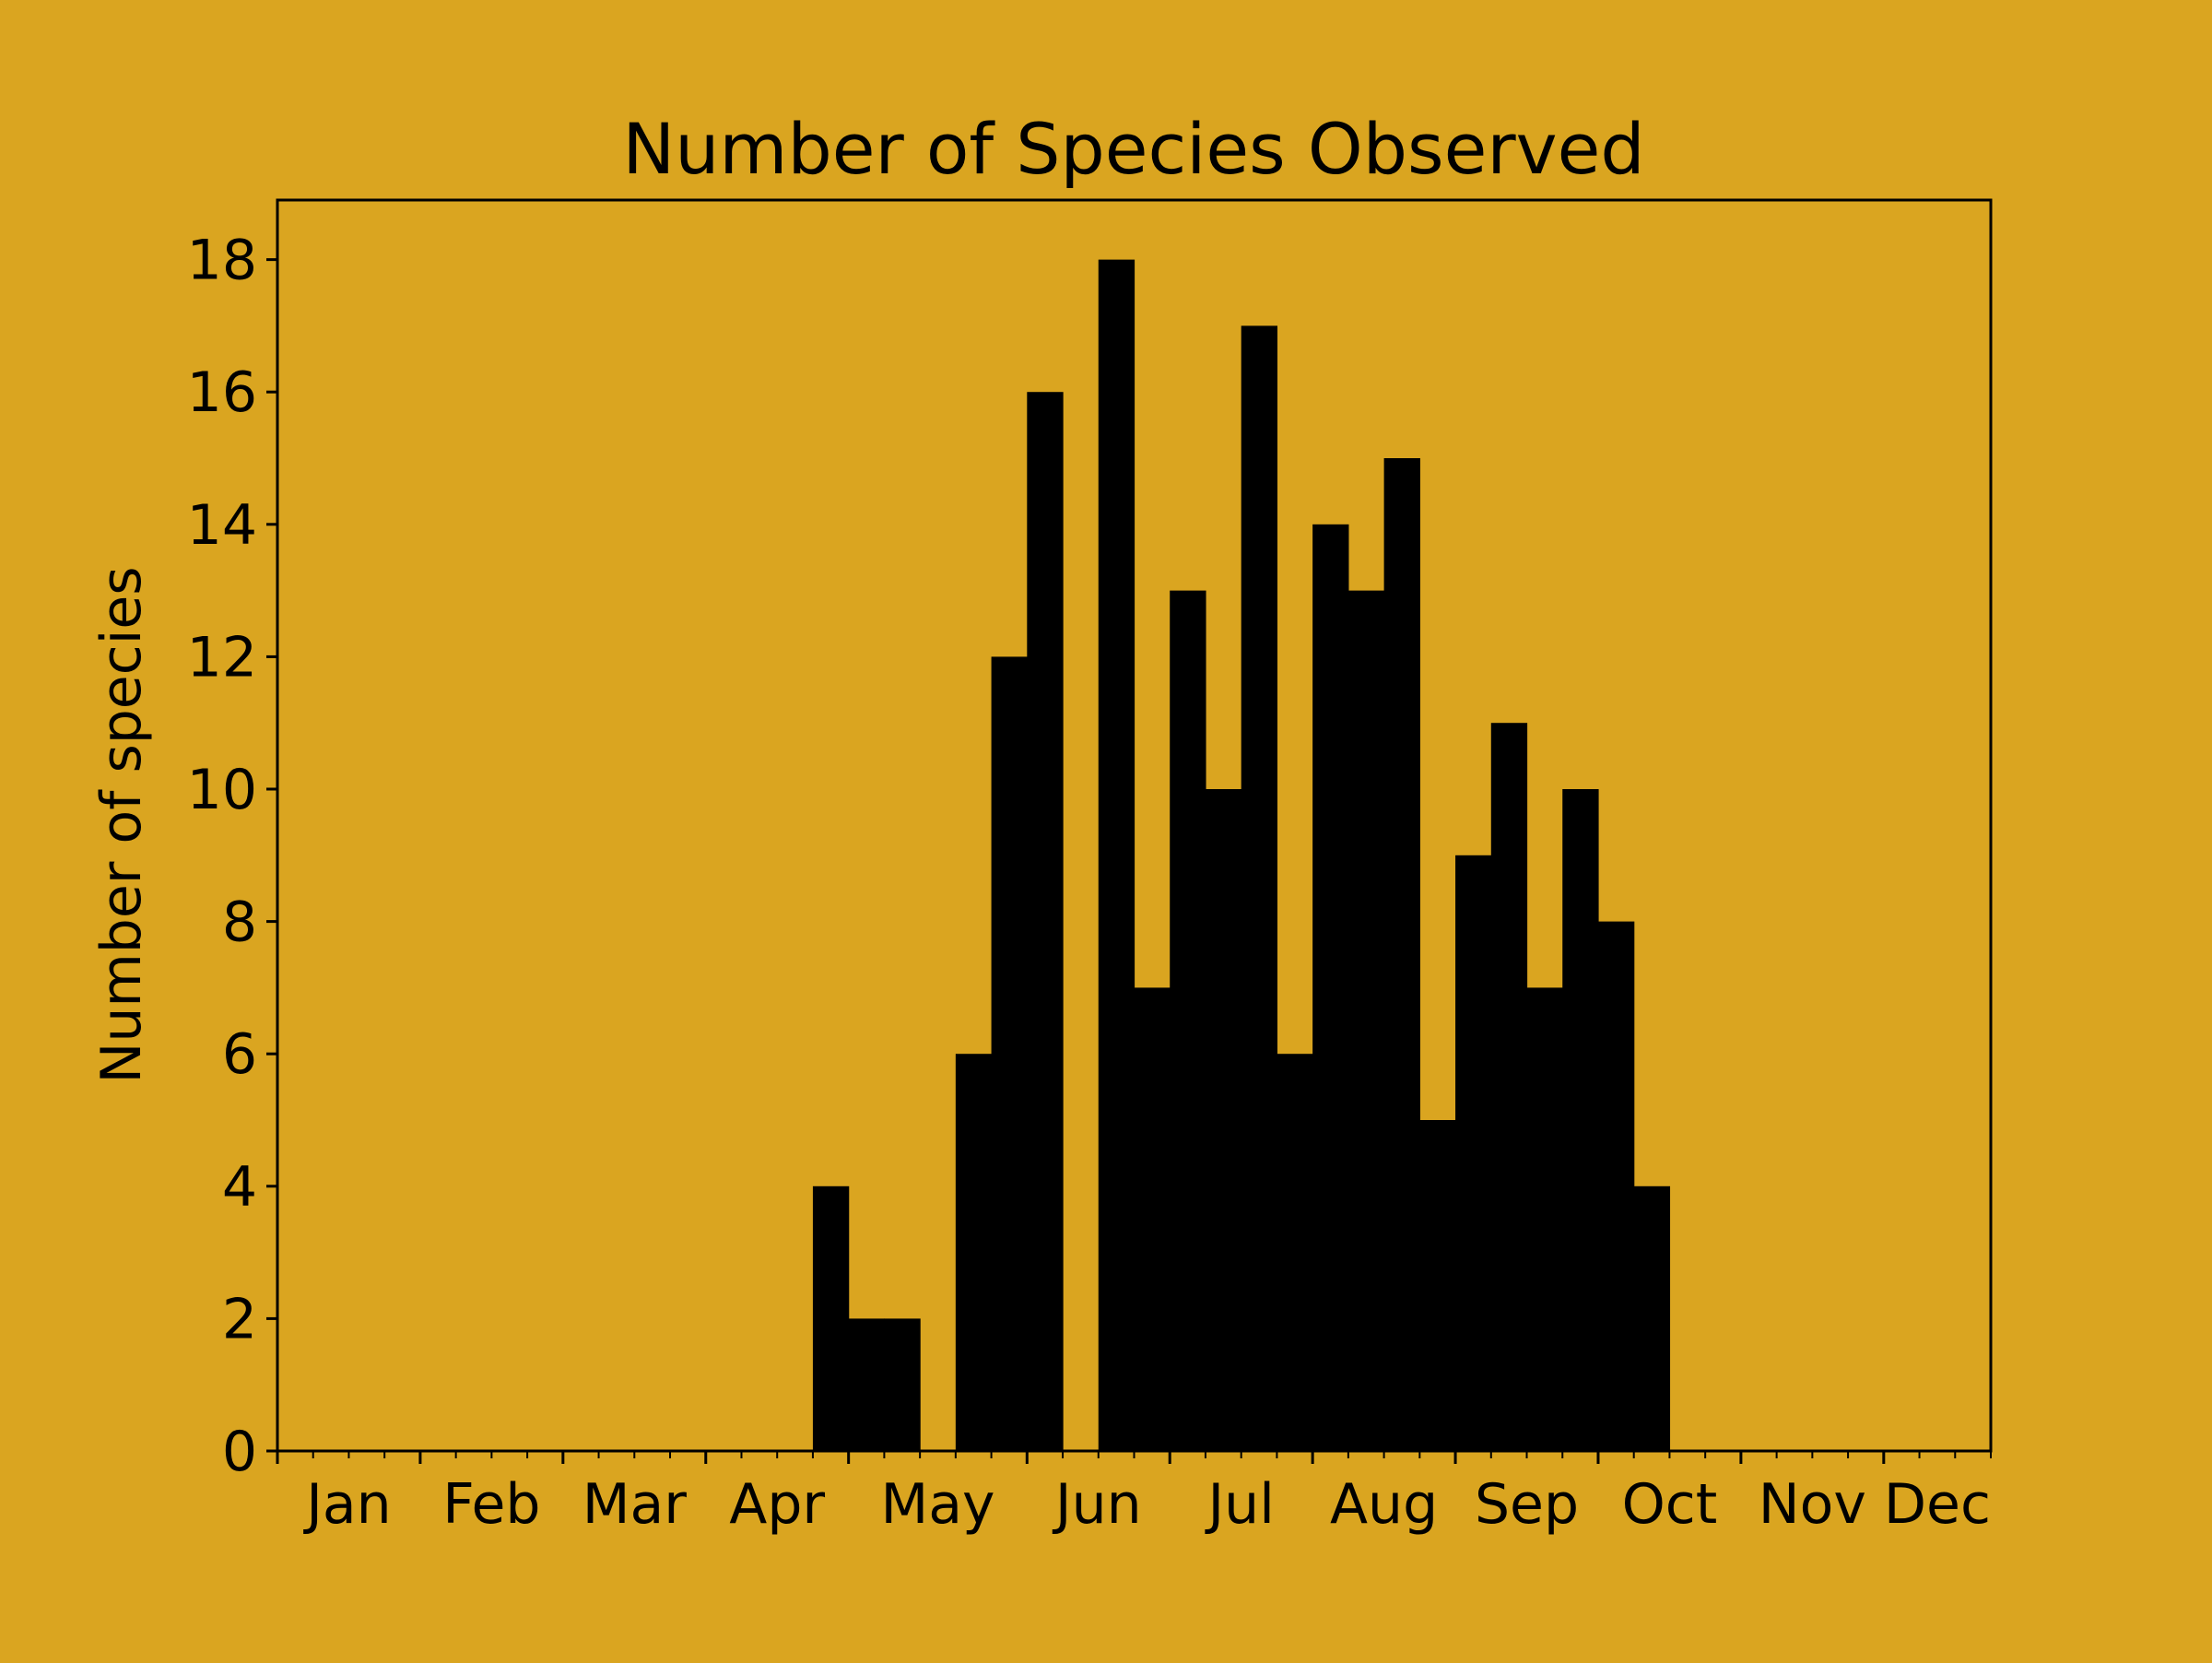  I want to click on y-tick-label: 6, so click(239, 1054).